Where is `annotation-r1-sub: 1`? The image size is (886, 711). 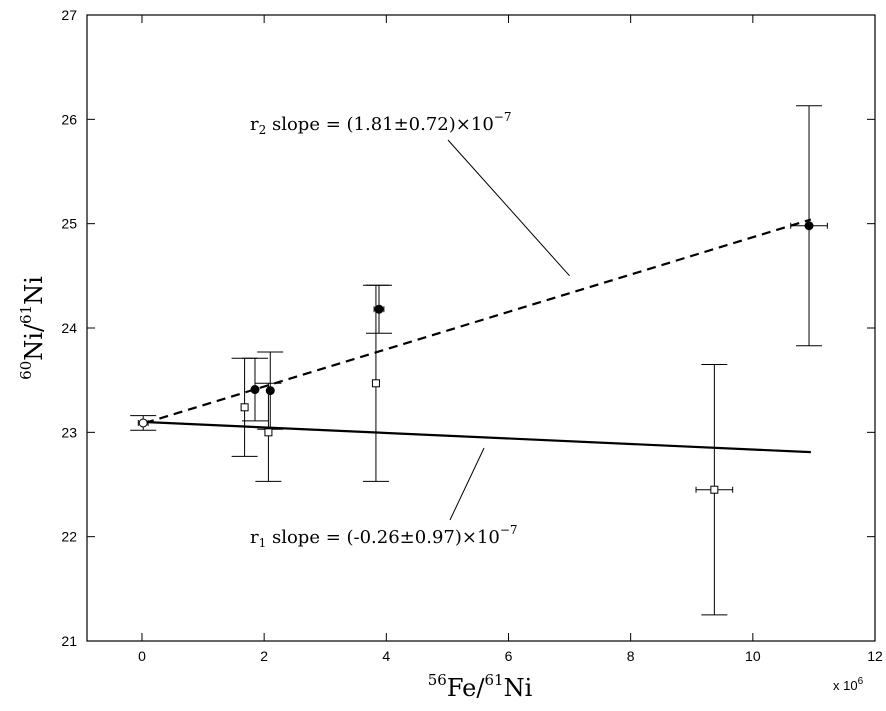
annotation-r1-sub: 1 is located at coordinates (263, 543).